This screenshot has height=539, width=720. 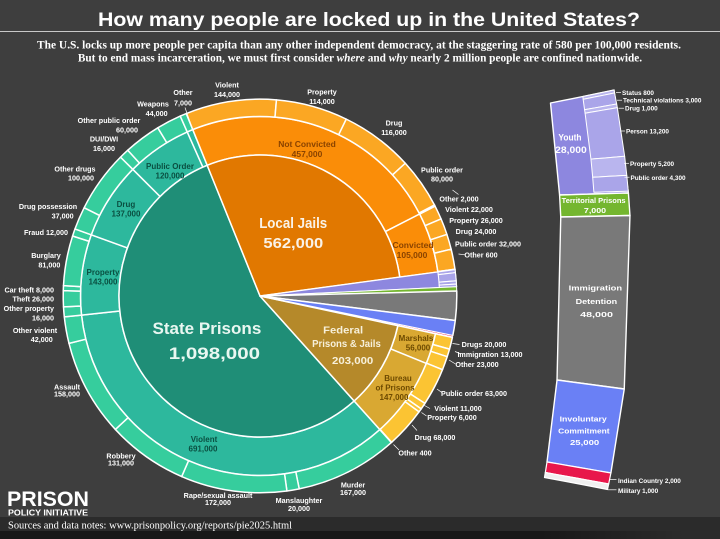 I want to click on svg-text: of Prisons, so click(x=395, y=388).